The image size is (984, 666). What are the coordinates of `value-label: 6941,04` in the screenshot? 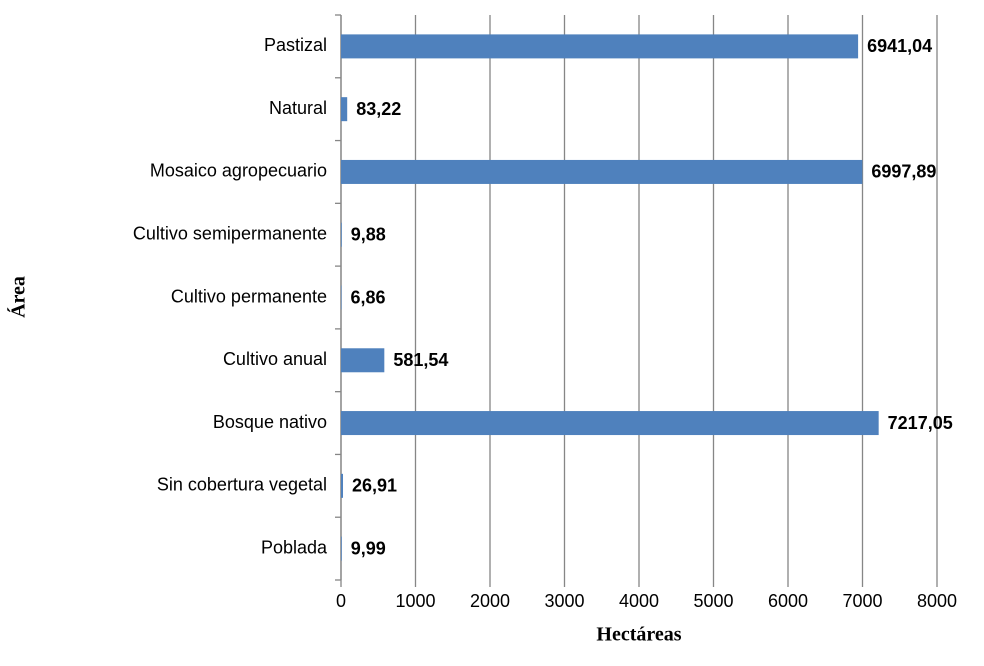 It's located at (899, 46).